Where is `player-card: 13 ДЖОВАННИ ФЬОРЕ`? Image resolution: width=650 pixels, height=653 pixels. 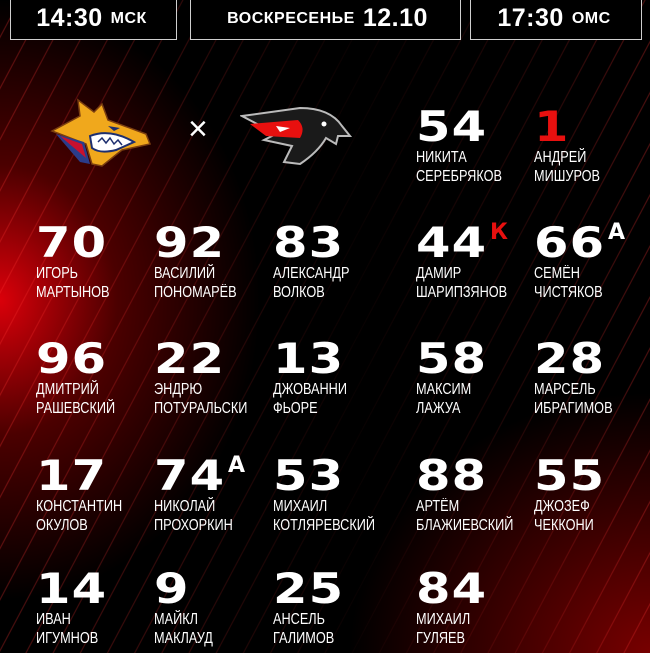 player-card: 13 ДЖОВАННИ ФЬОРЕ is located at coordinates (333, 378).